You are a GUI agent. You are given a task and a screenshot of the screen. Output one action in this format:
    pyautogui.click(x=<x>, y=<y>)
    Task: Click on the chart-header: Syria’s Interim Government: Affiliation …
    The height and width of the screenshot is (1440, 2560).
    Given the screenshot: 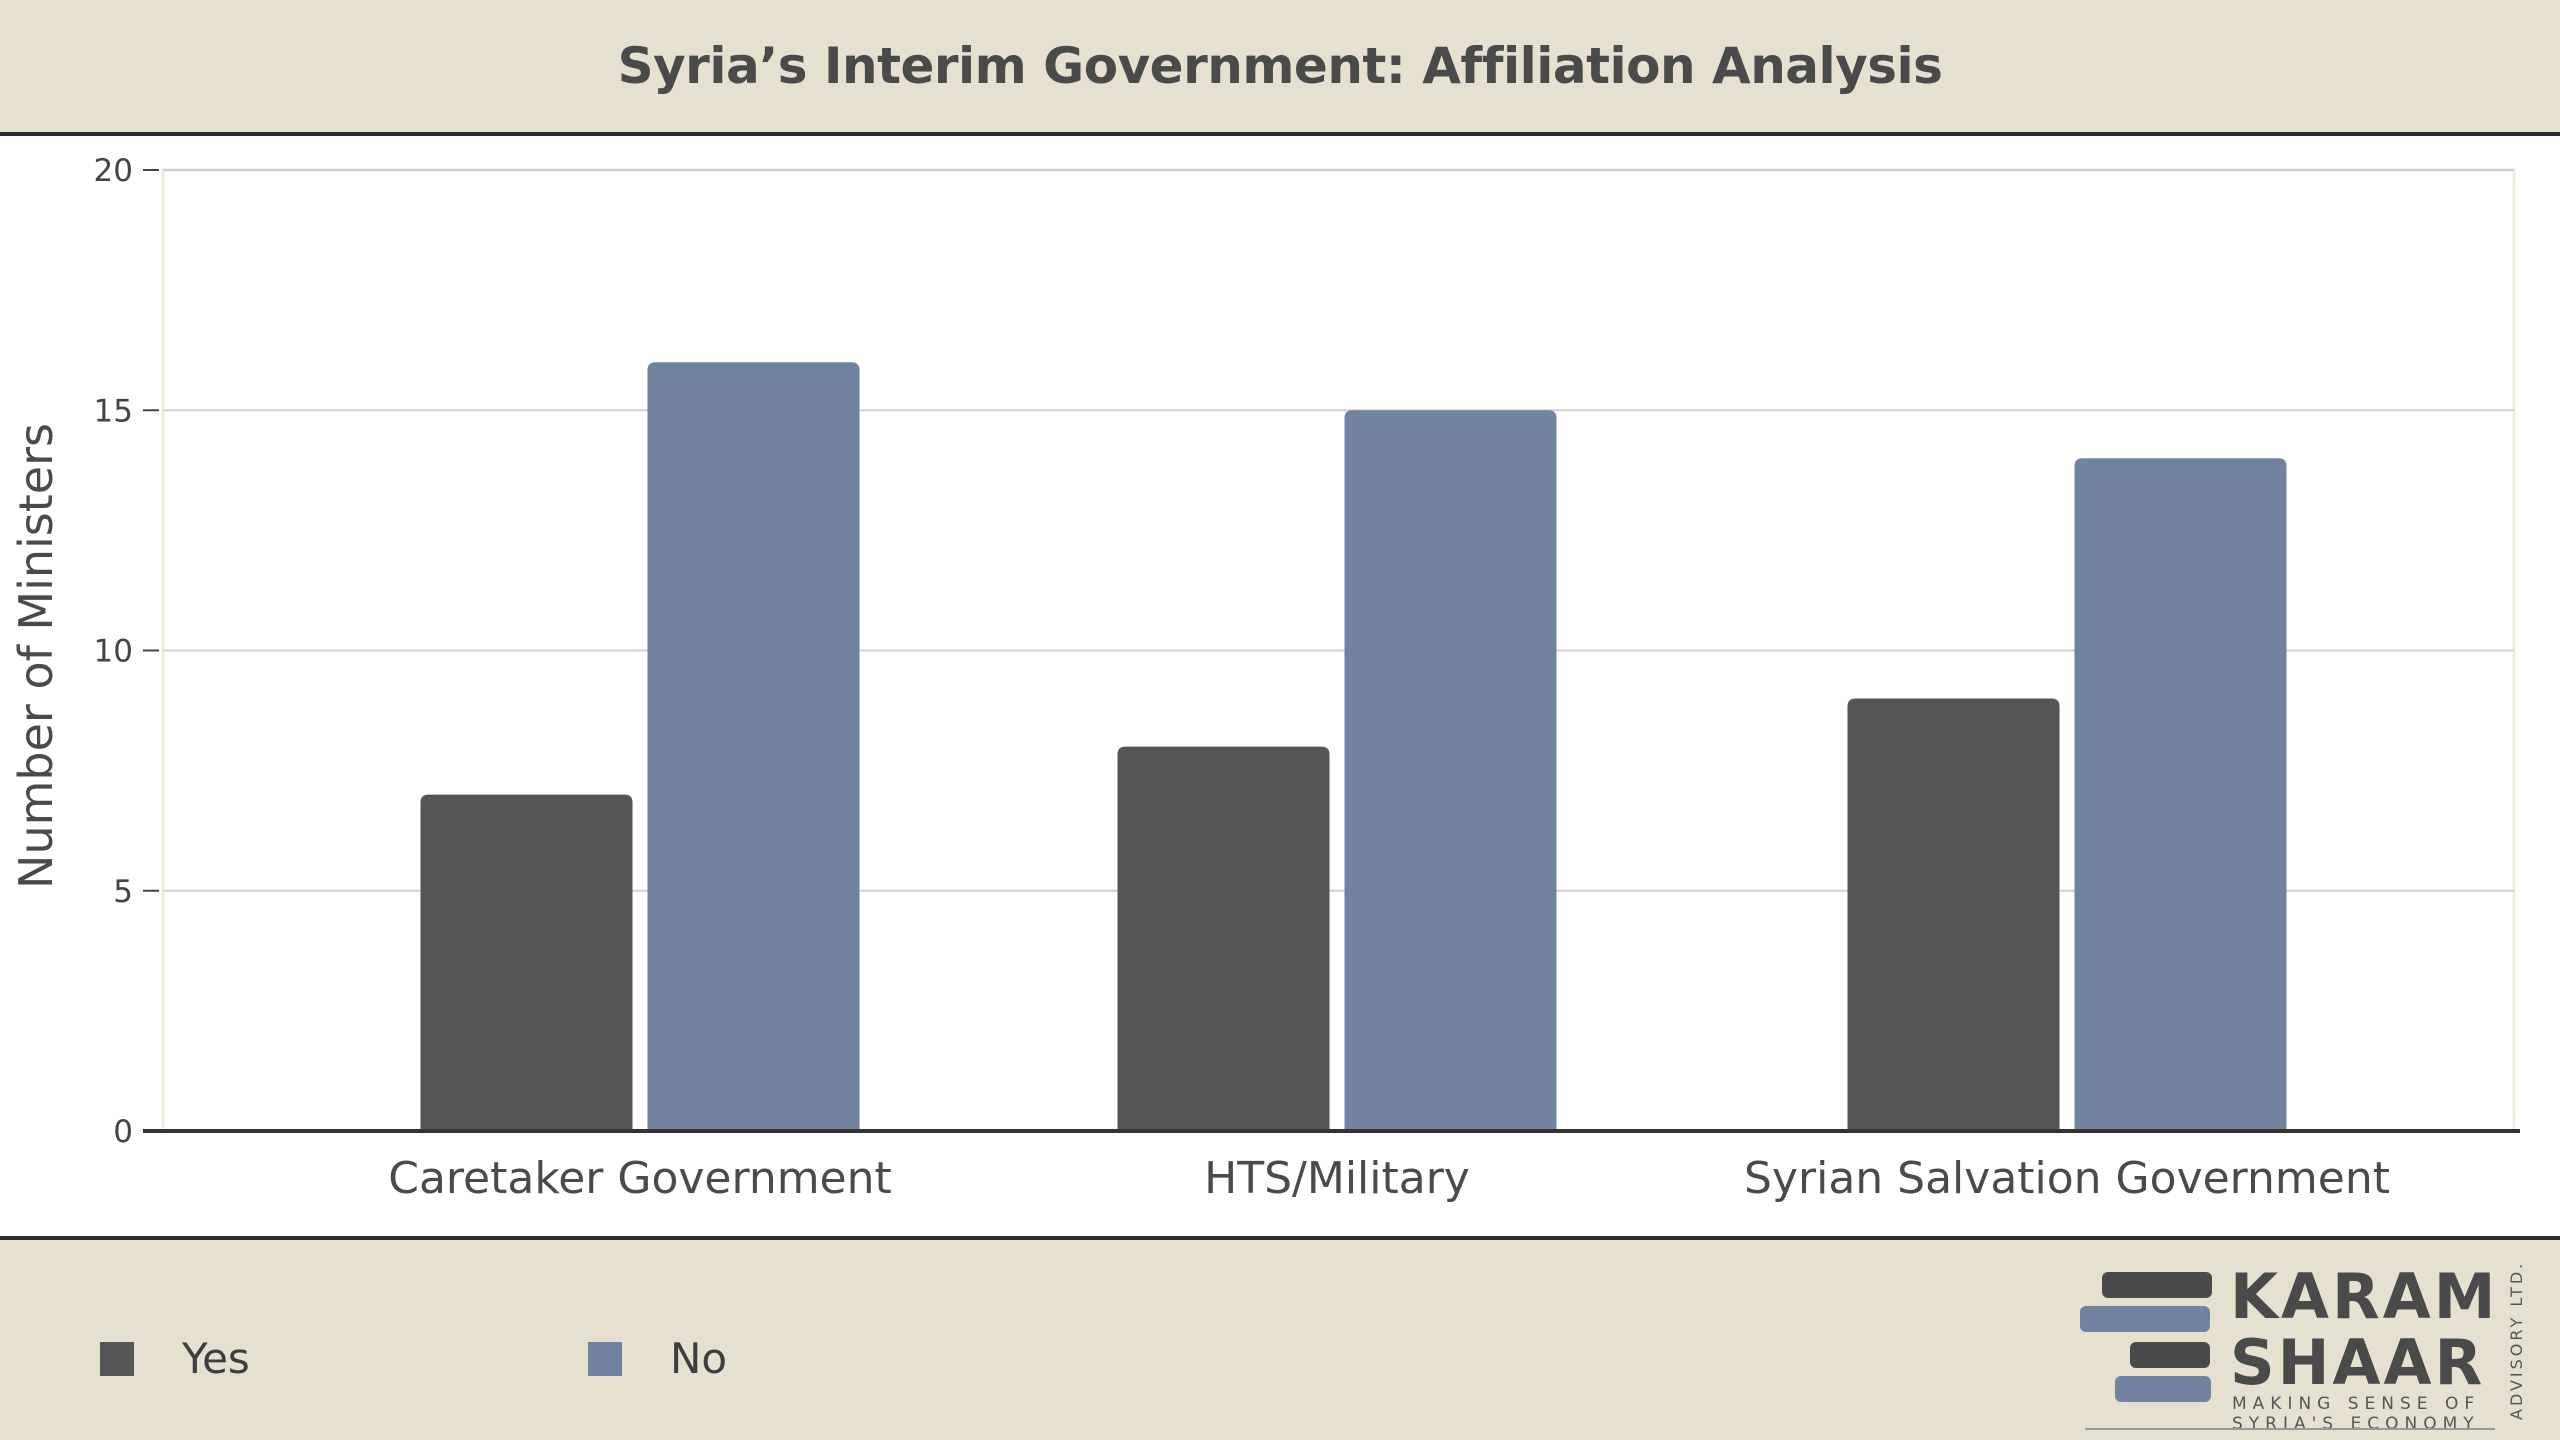 What is the action you would take?
    pyautogui.click(x=1280, y=68)
    